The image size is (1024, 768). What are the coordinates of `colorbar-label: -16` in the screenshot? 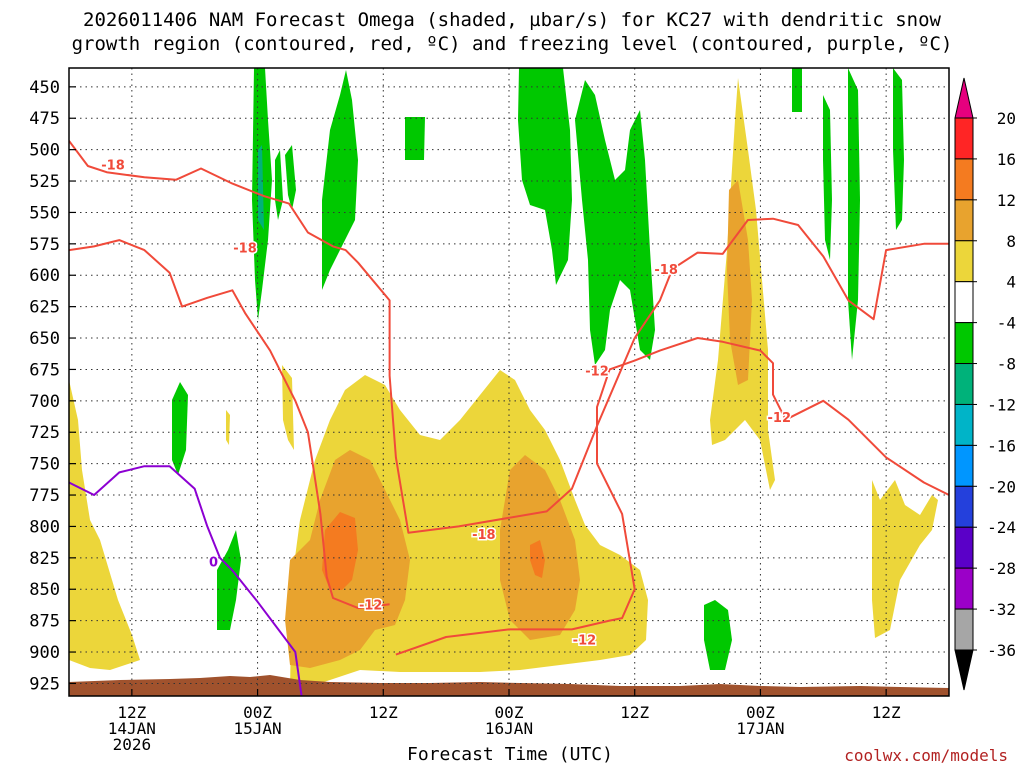 It's located at (1001, 445).